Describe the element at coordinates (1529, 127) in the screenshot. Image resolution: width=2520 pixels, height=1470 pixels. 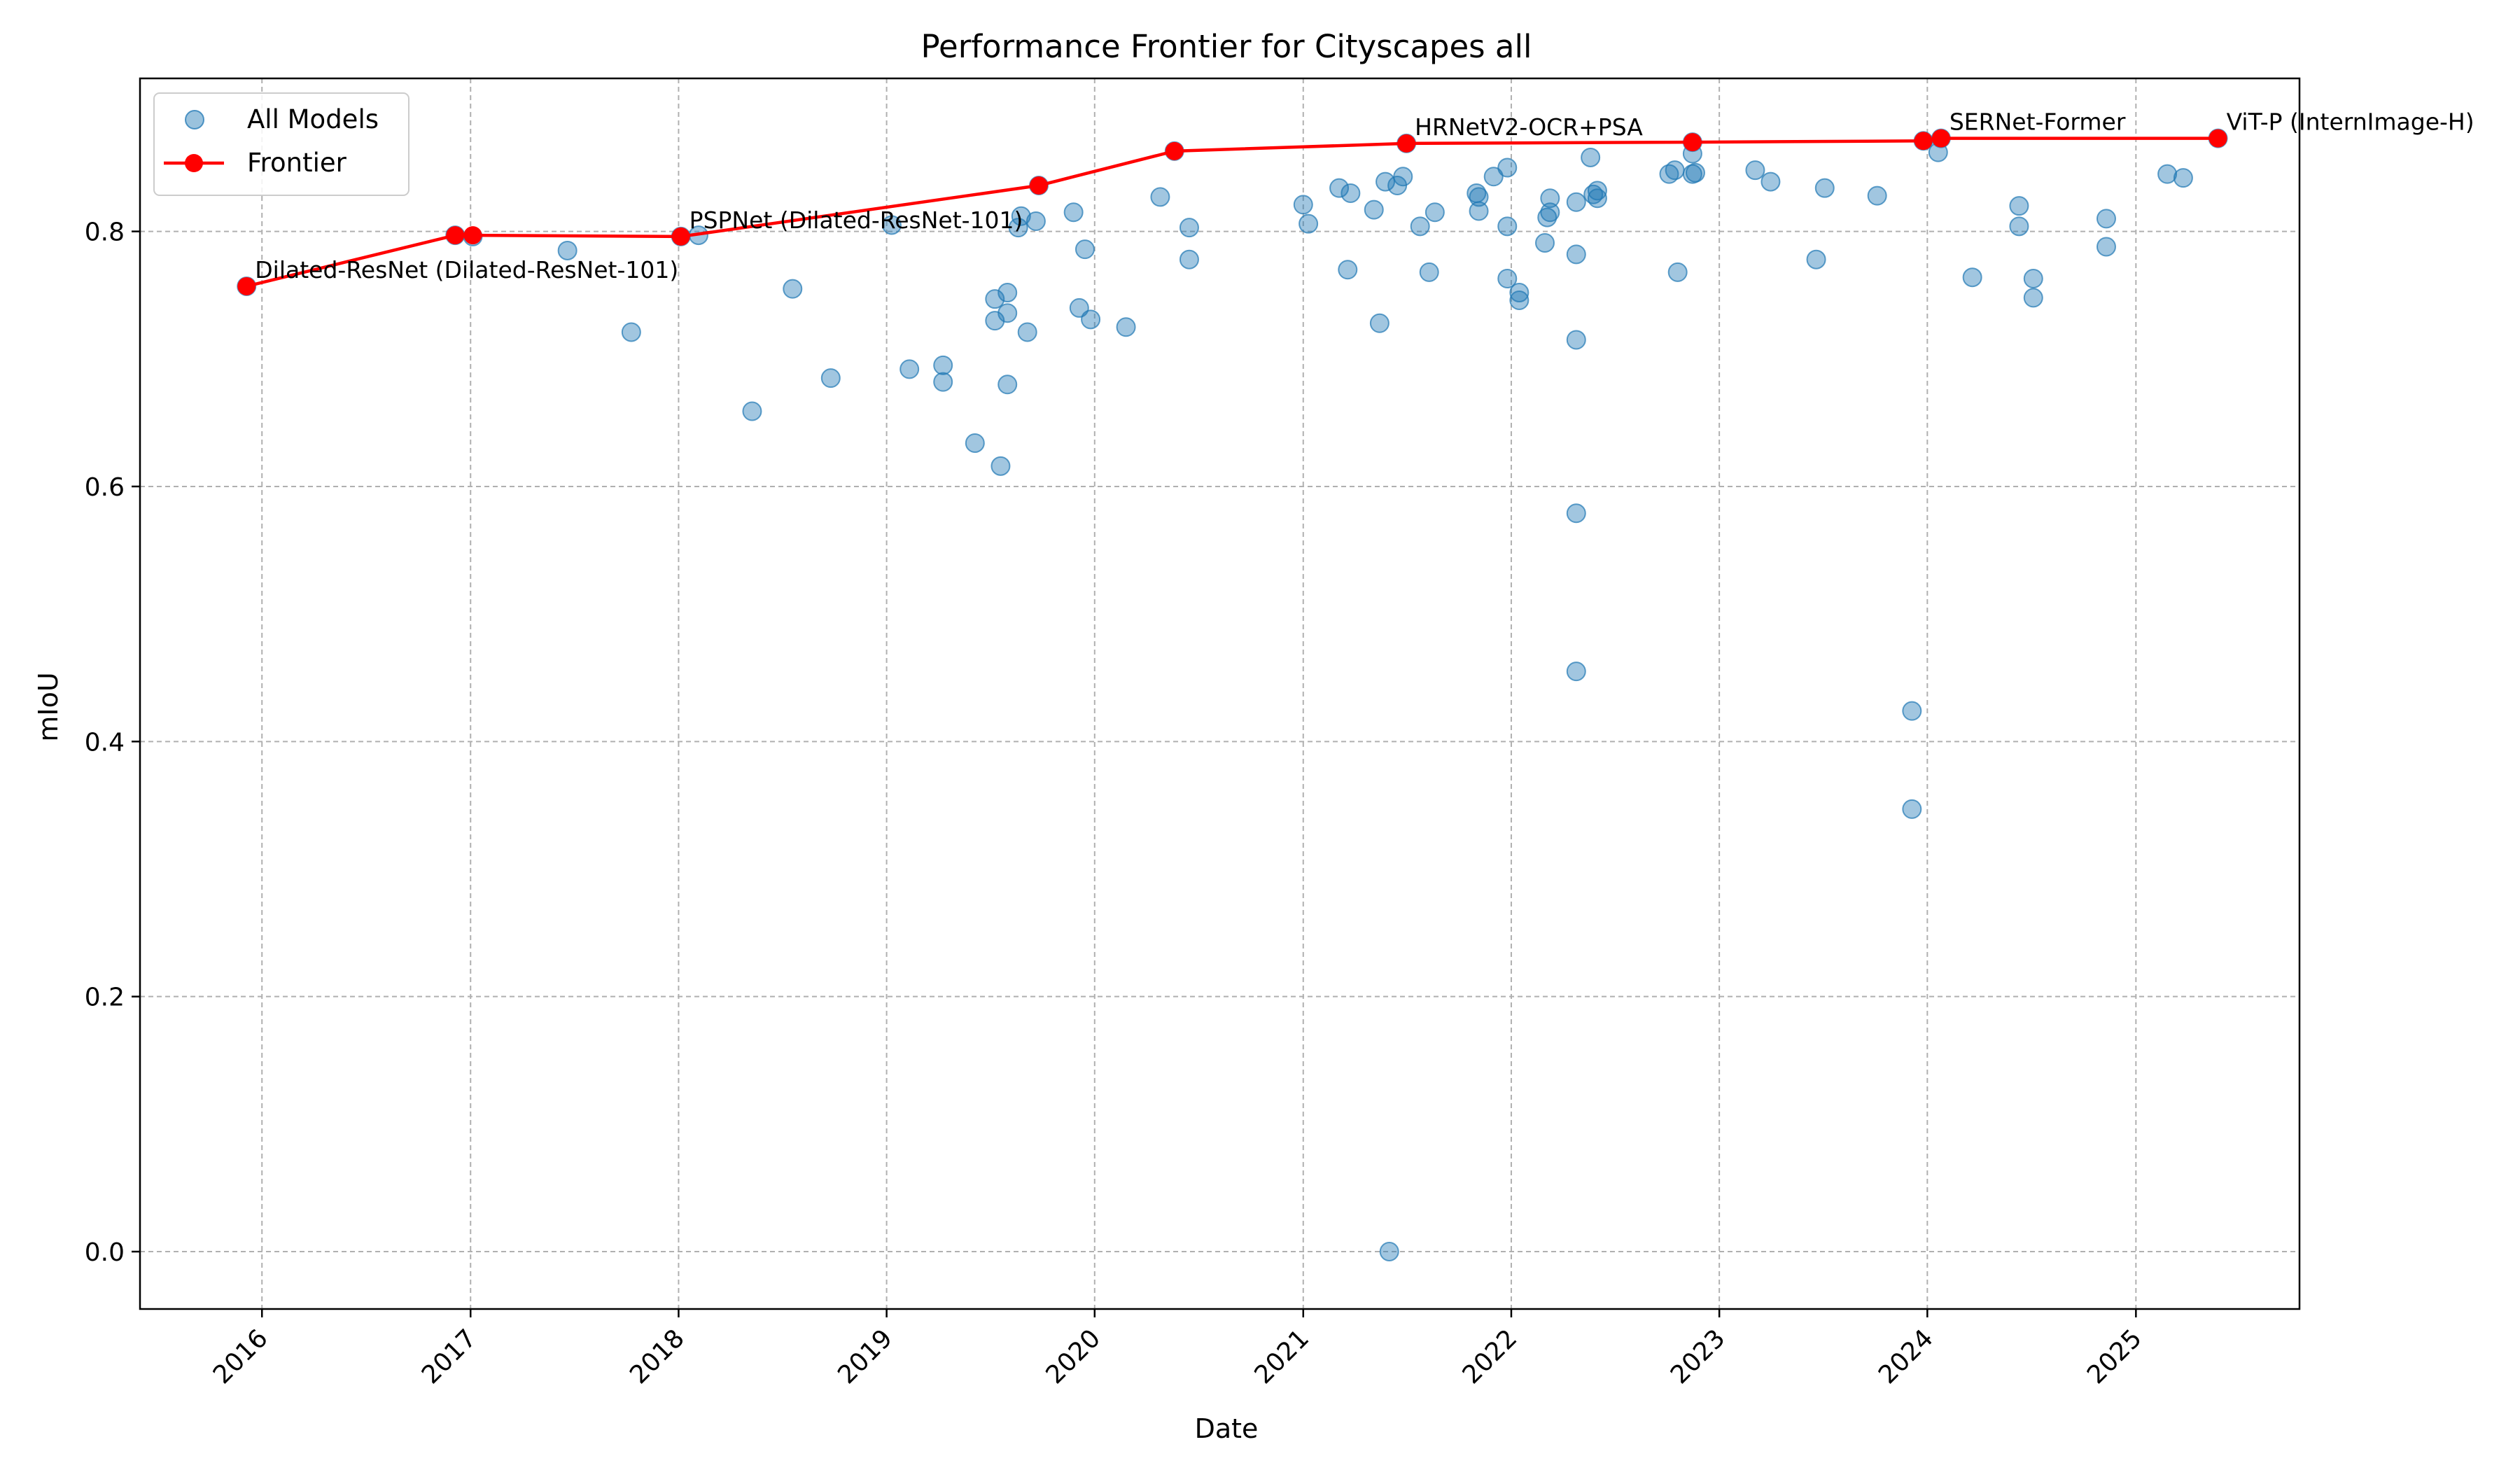
I see `frontier-annotation: HRNetV2-OCR+PSA` at that location.